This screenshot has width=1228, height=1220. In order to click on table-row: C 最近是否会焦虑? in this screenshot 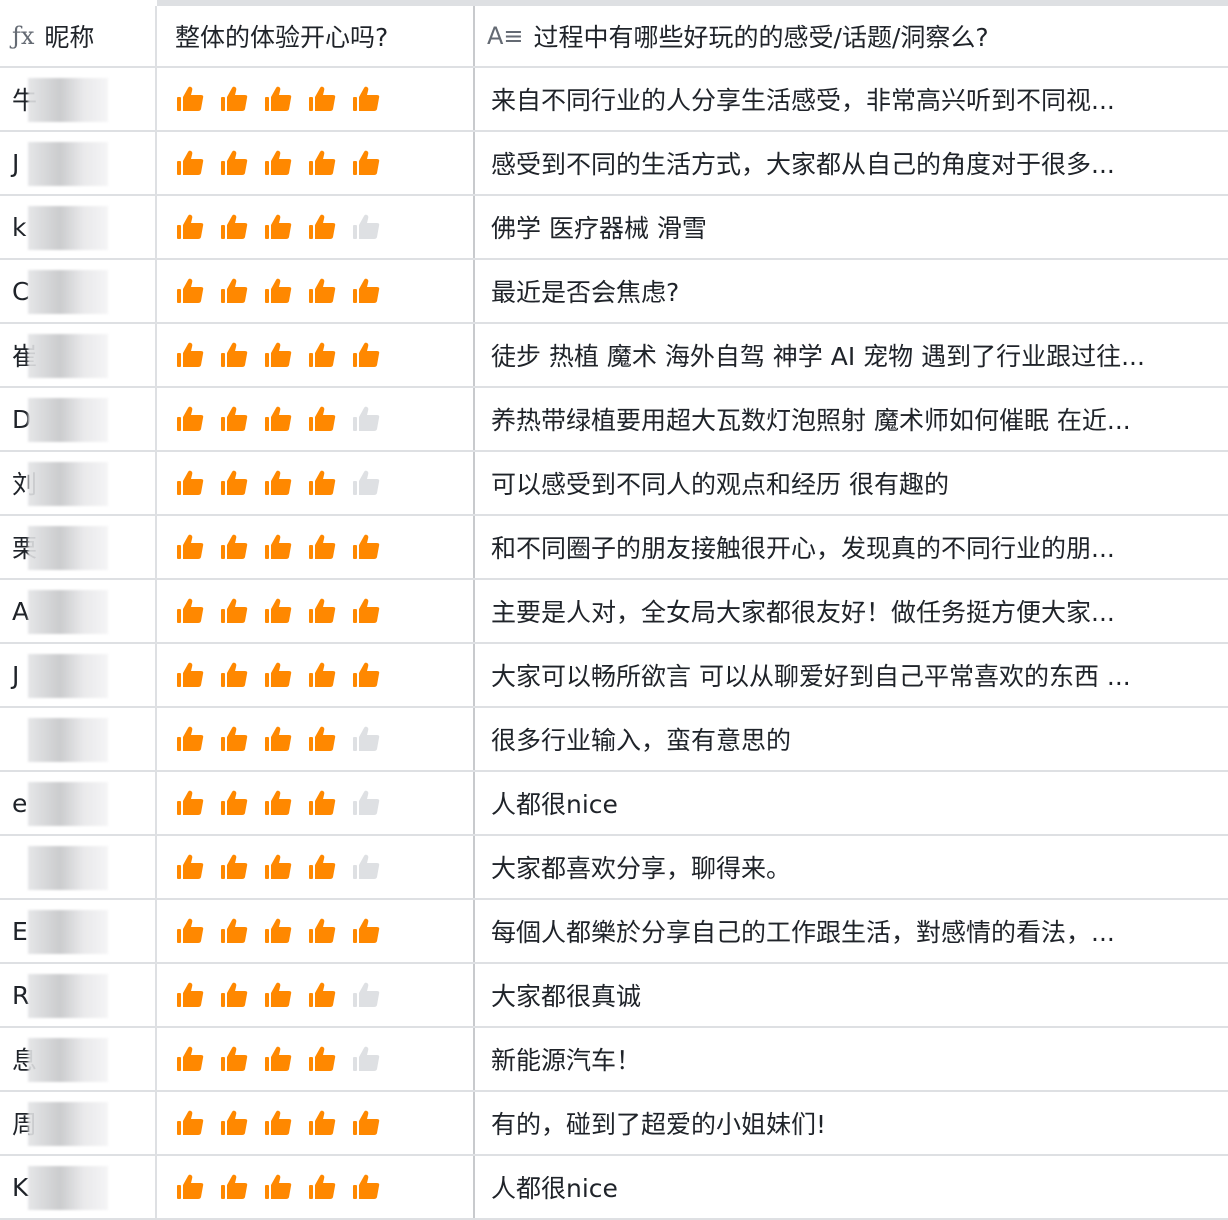, I will do `click(614, 292)`.